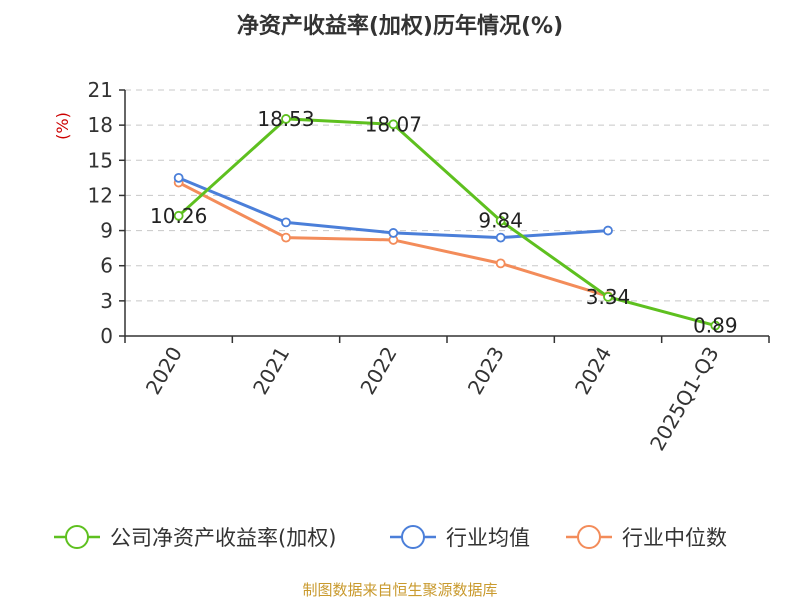 This screenshot has width=800, height=600. What do you see at coordinates (674, 538) in the screenshot?
I see `legend-label-2: 行业中位数` at bounding box center [674, 538].